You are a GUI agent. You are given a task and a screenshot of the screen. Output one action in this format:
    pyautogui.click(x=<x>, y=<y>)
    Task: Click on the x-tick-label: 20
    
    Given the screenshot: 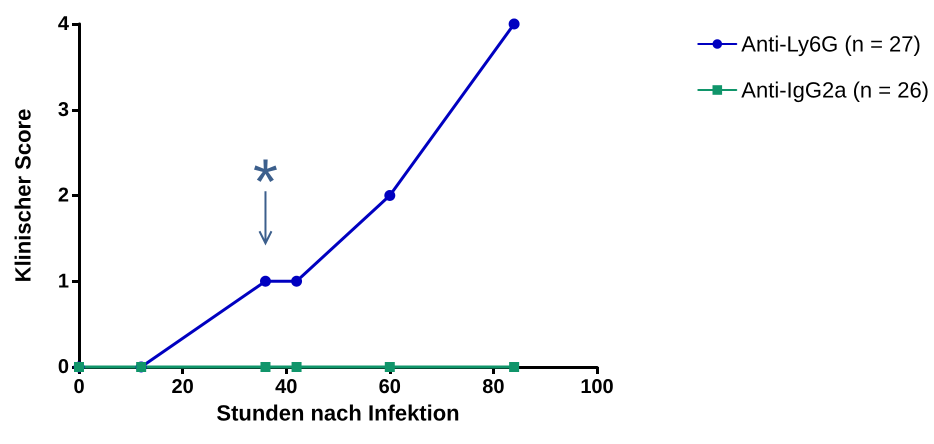 What is the action you would take?
    pyautogui.click(x=182, y=387)
    